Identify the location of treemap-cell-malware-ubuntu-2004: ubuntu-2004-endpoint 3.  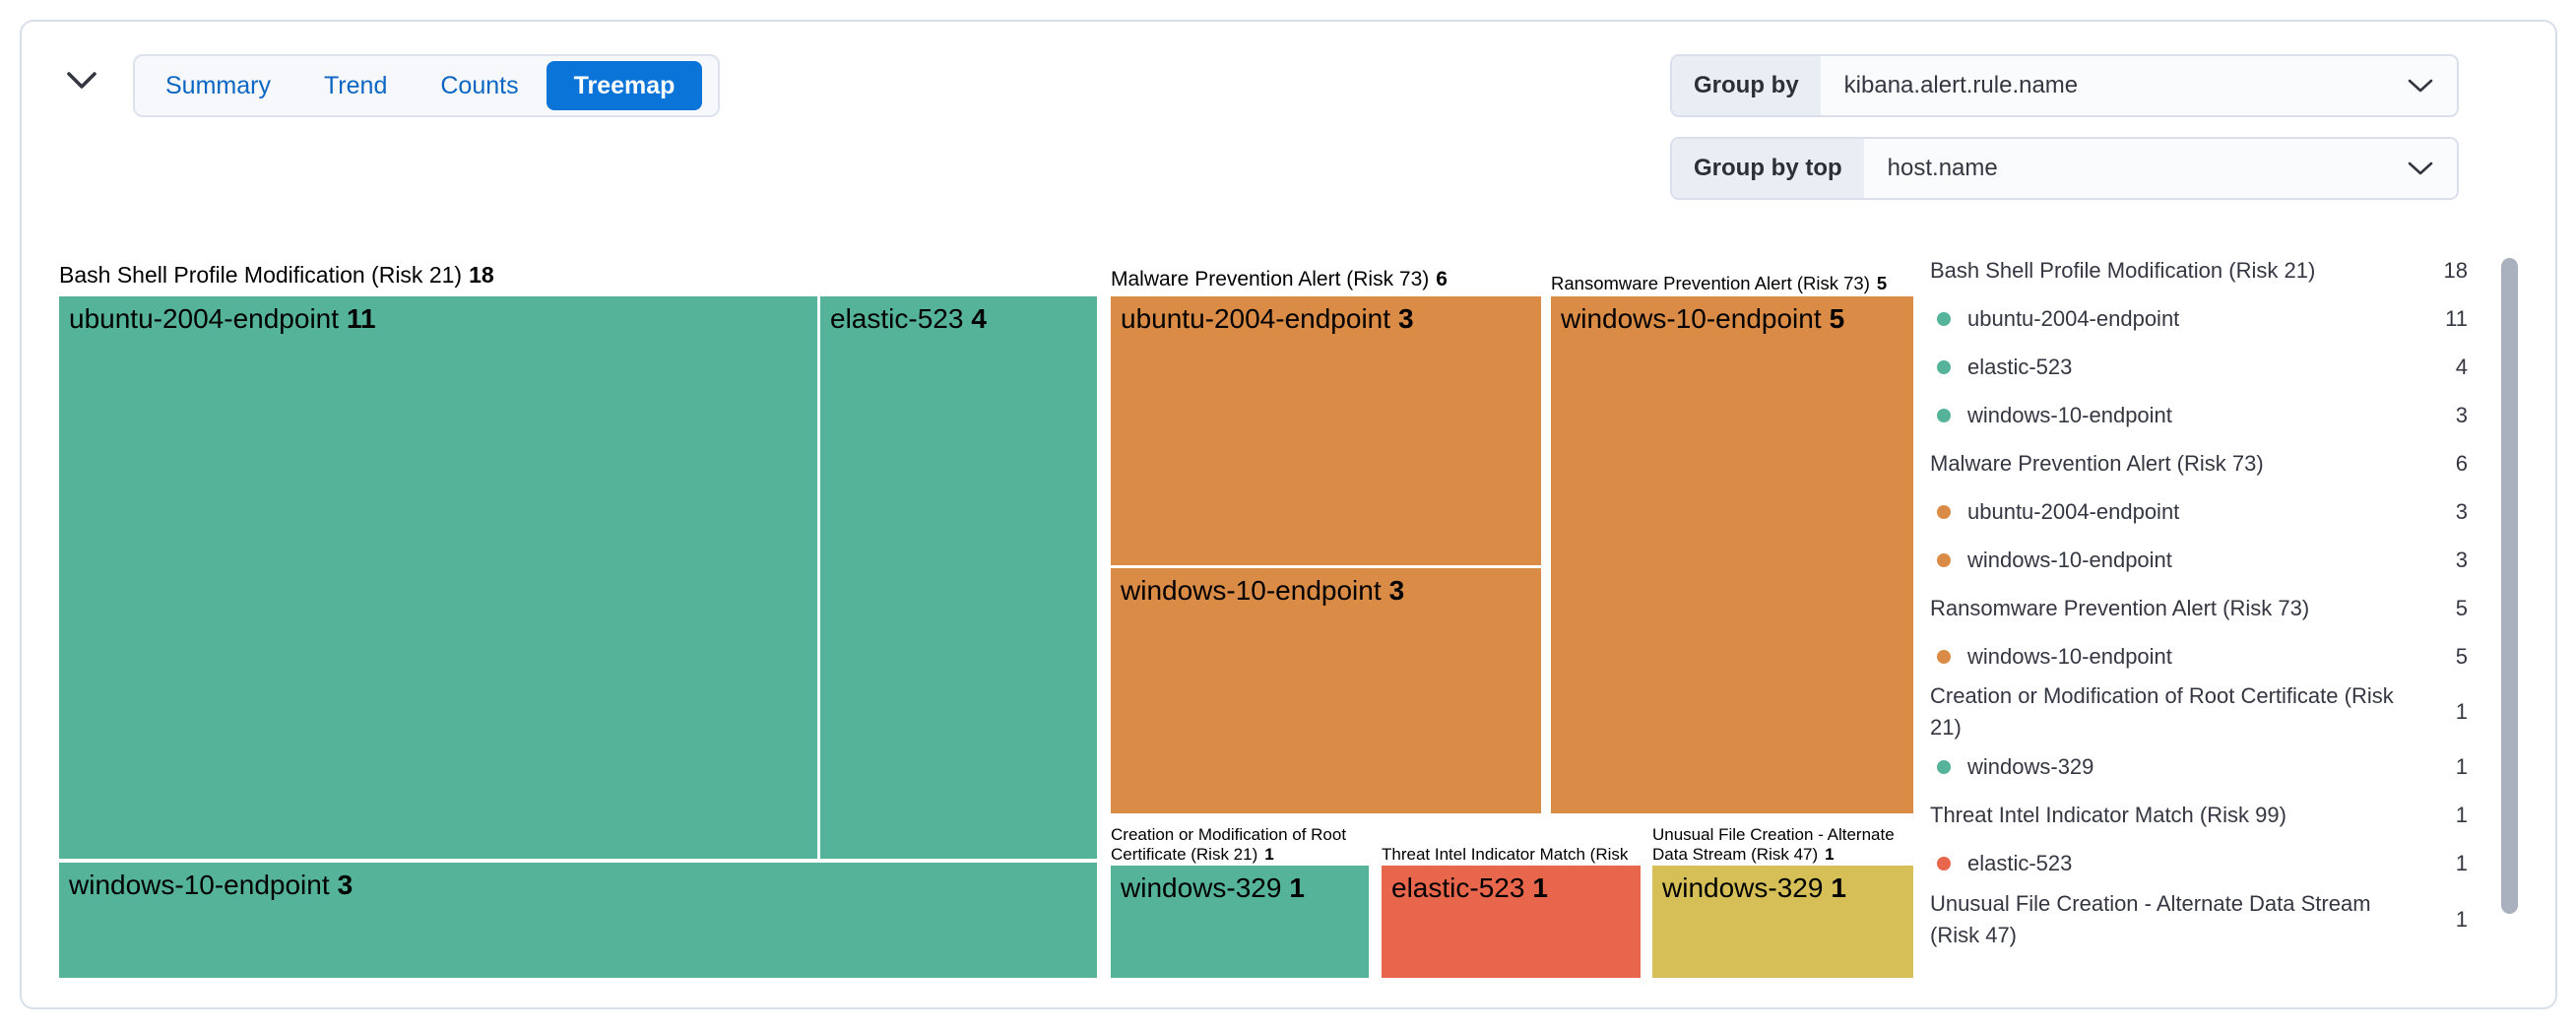
(1326, 430).